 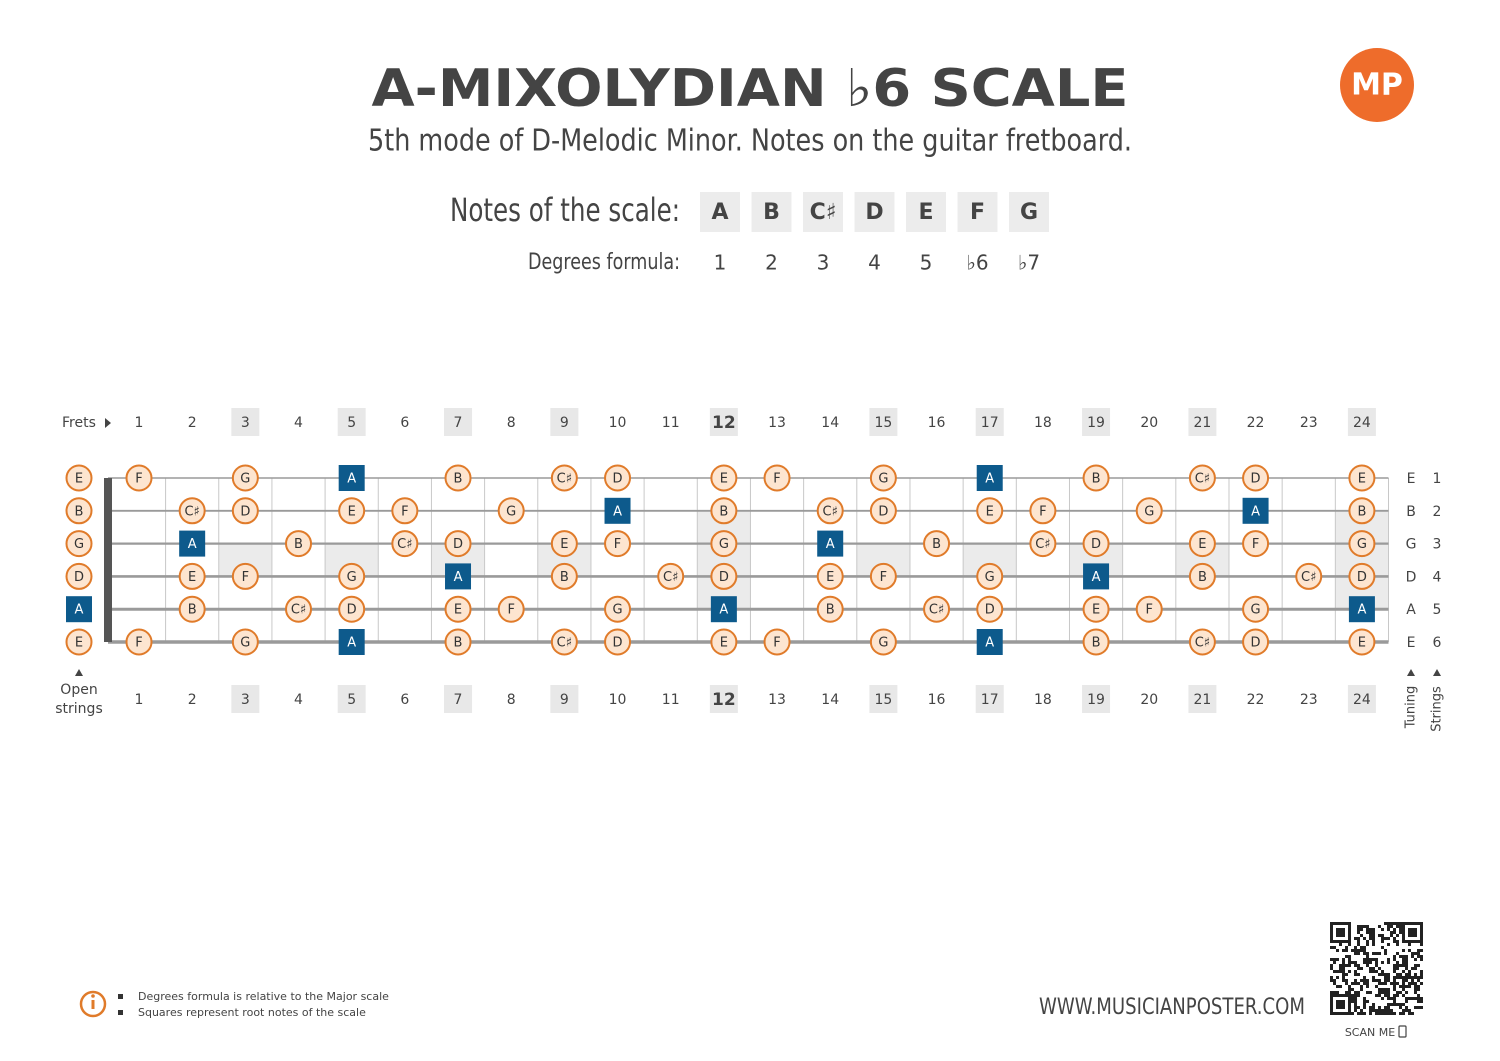 What do you see at coordinates (771, 263) in the screenshot?
I see `degree: 2` at bounding box center [771, 263].